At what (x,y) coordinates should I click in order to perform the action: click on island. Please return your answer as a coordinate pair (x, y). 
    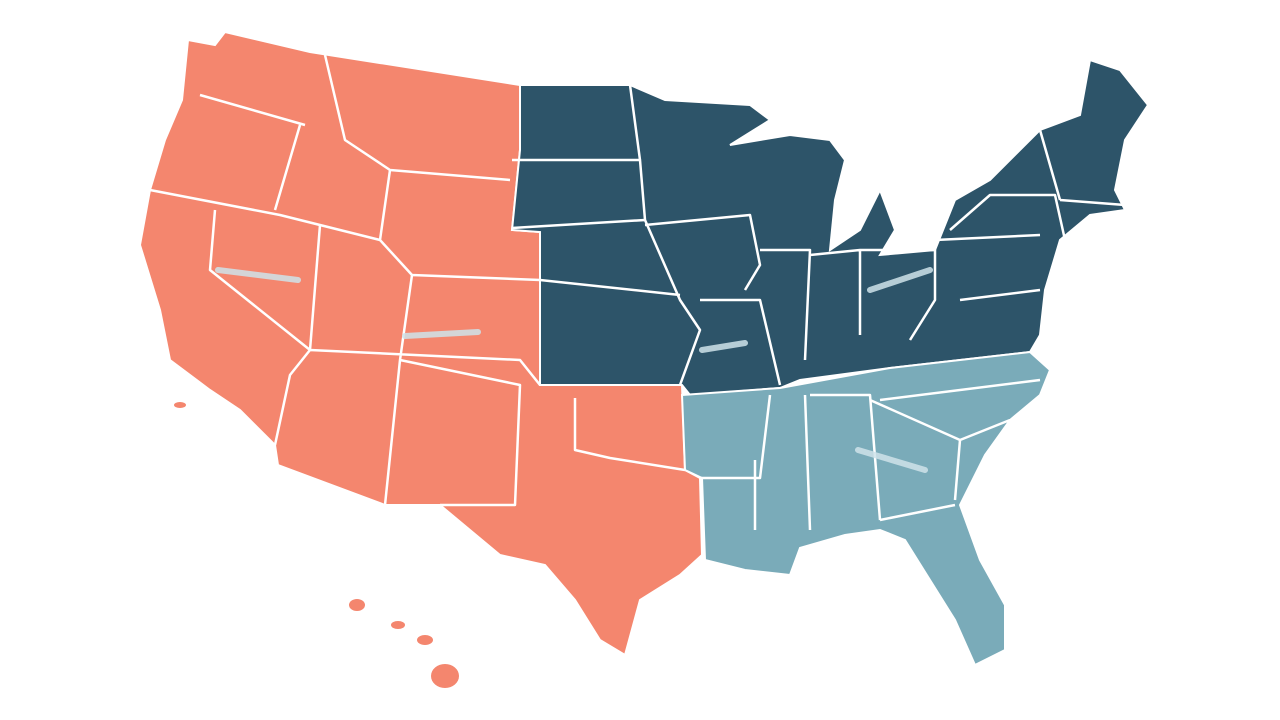
    Looking at the image, I should click on (180, 405).